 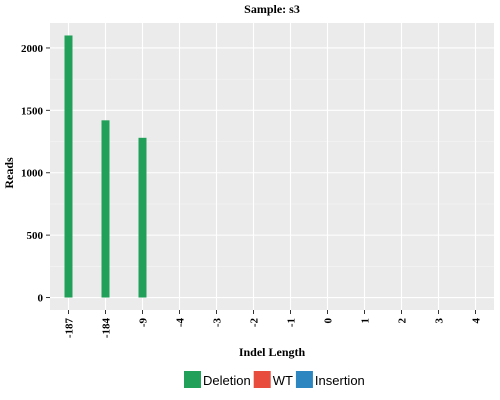 I want to click on legend-key-wt, so click(x=262, y=379).